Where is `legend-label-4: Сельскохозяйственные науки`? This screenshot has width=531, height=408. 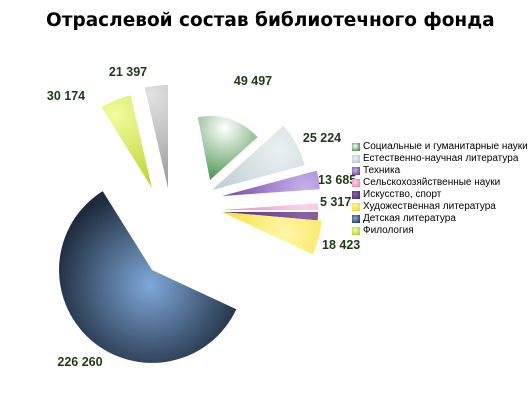
legend-label-4: Сельскохозяйственные науки is located at coordinates (432, 182).